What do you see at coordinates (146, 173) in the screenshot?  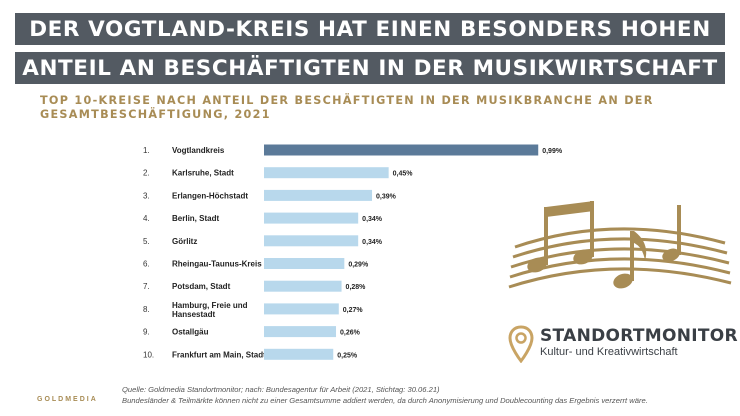 I see `rank-label: 2.` at bounding box center [146, 173].